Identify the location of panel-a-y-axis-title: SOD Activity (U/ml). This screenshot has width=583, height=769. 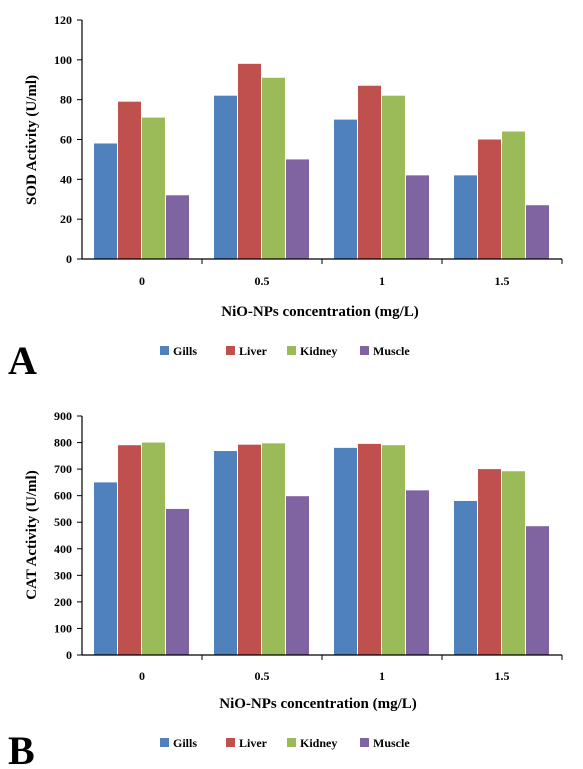
(32, 140).